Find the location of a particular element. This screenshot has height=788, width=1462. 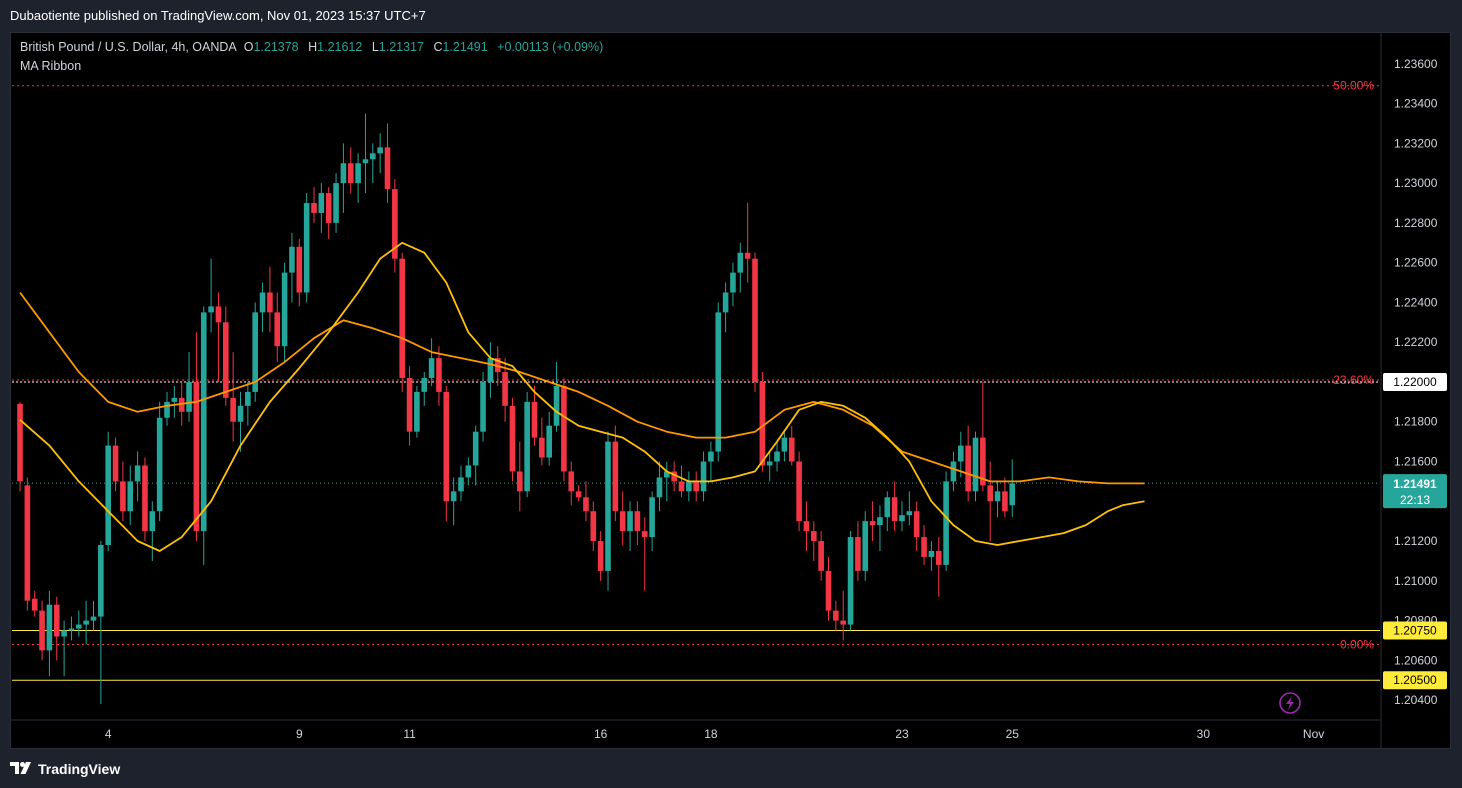

time-tick-label: 23 is located at coordinates (902, 734).